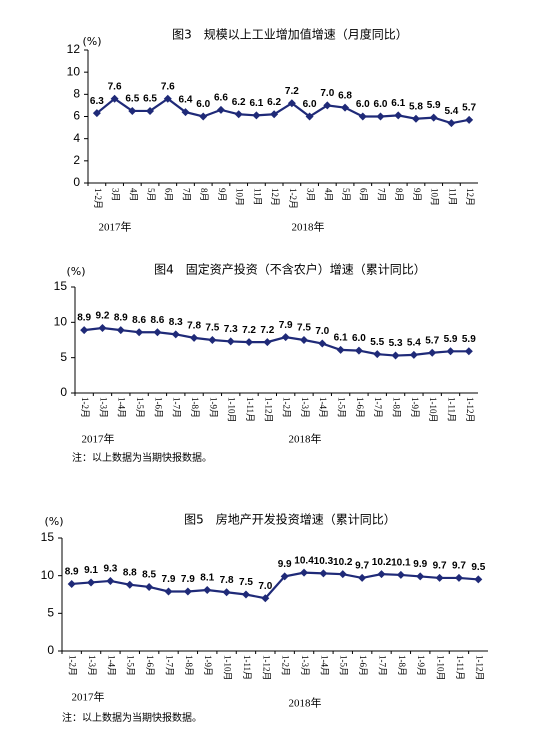  What do you see at coordinates (382, 562) in the screenshot?
I see `value-label: 10.2` at bounding box center [382, 562].